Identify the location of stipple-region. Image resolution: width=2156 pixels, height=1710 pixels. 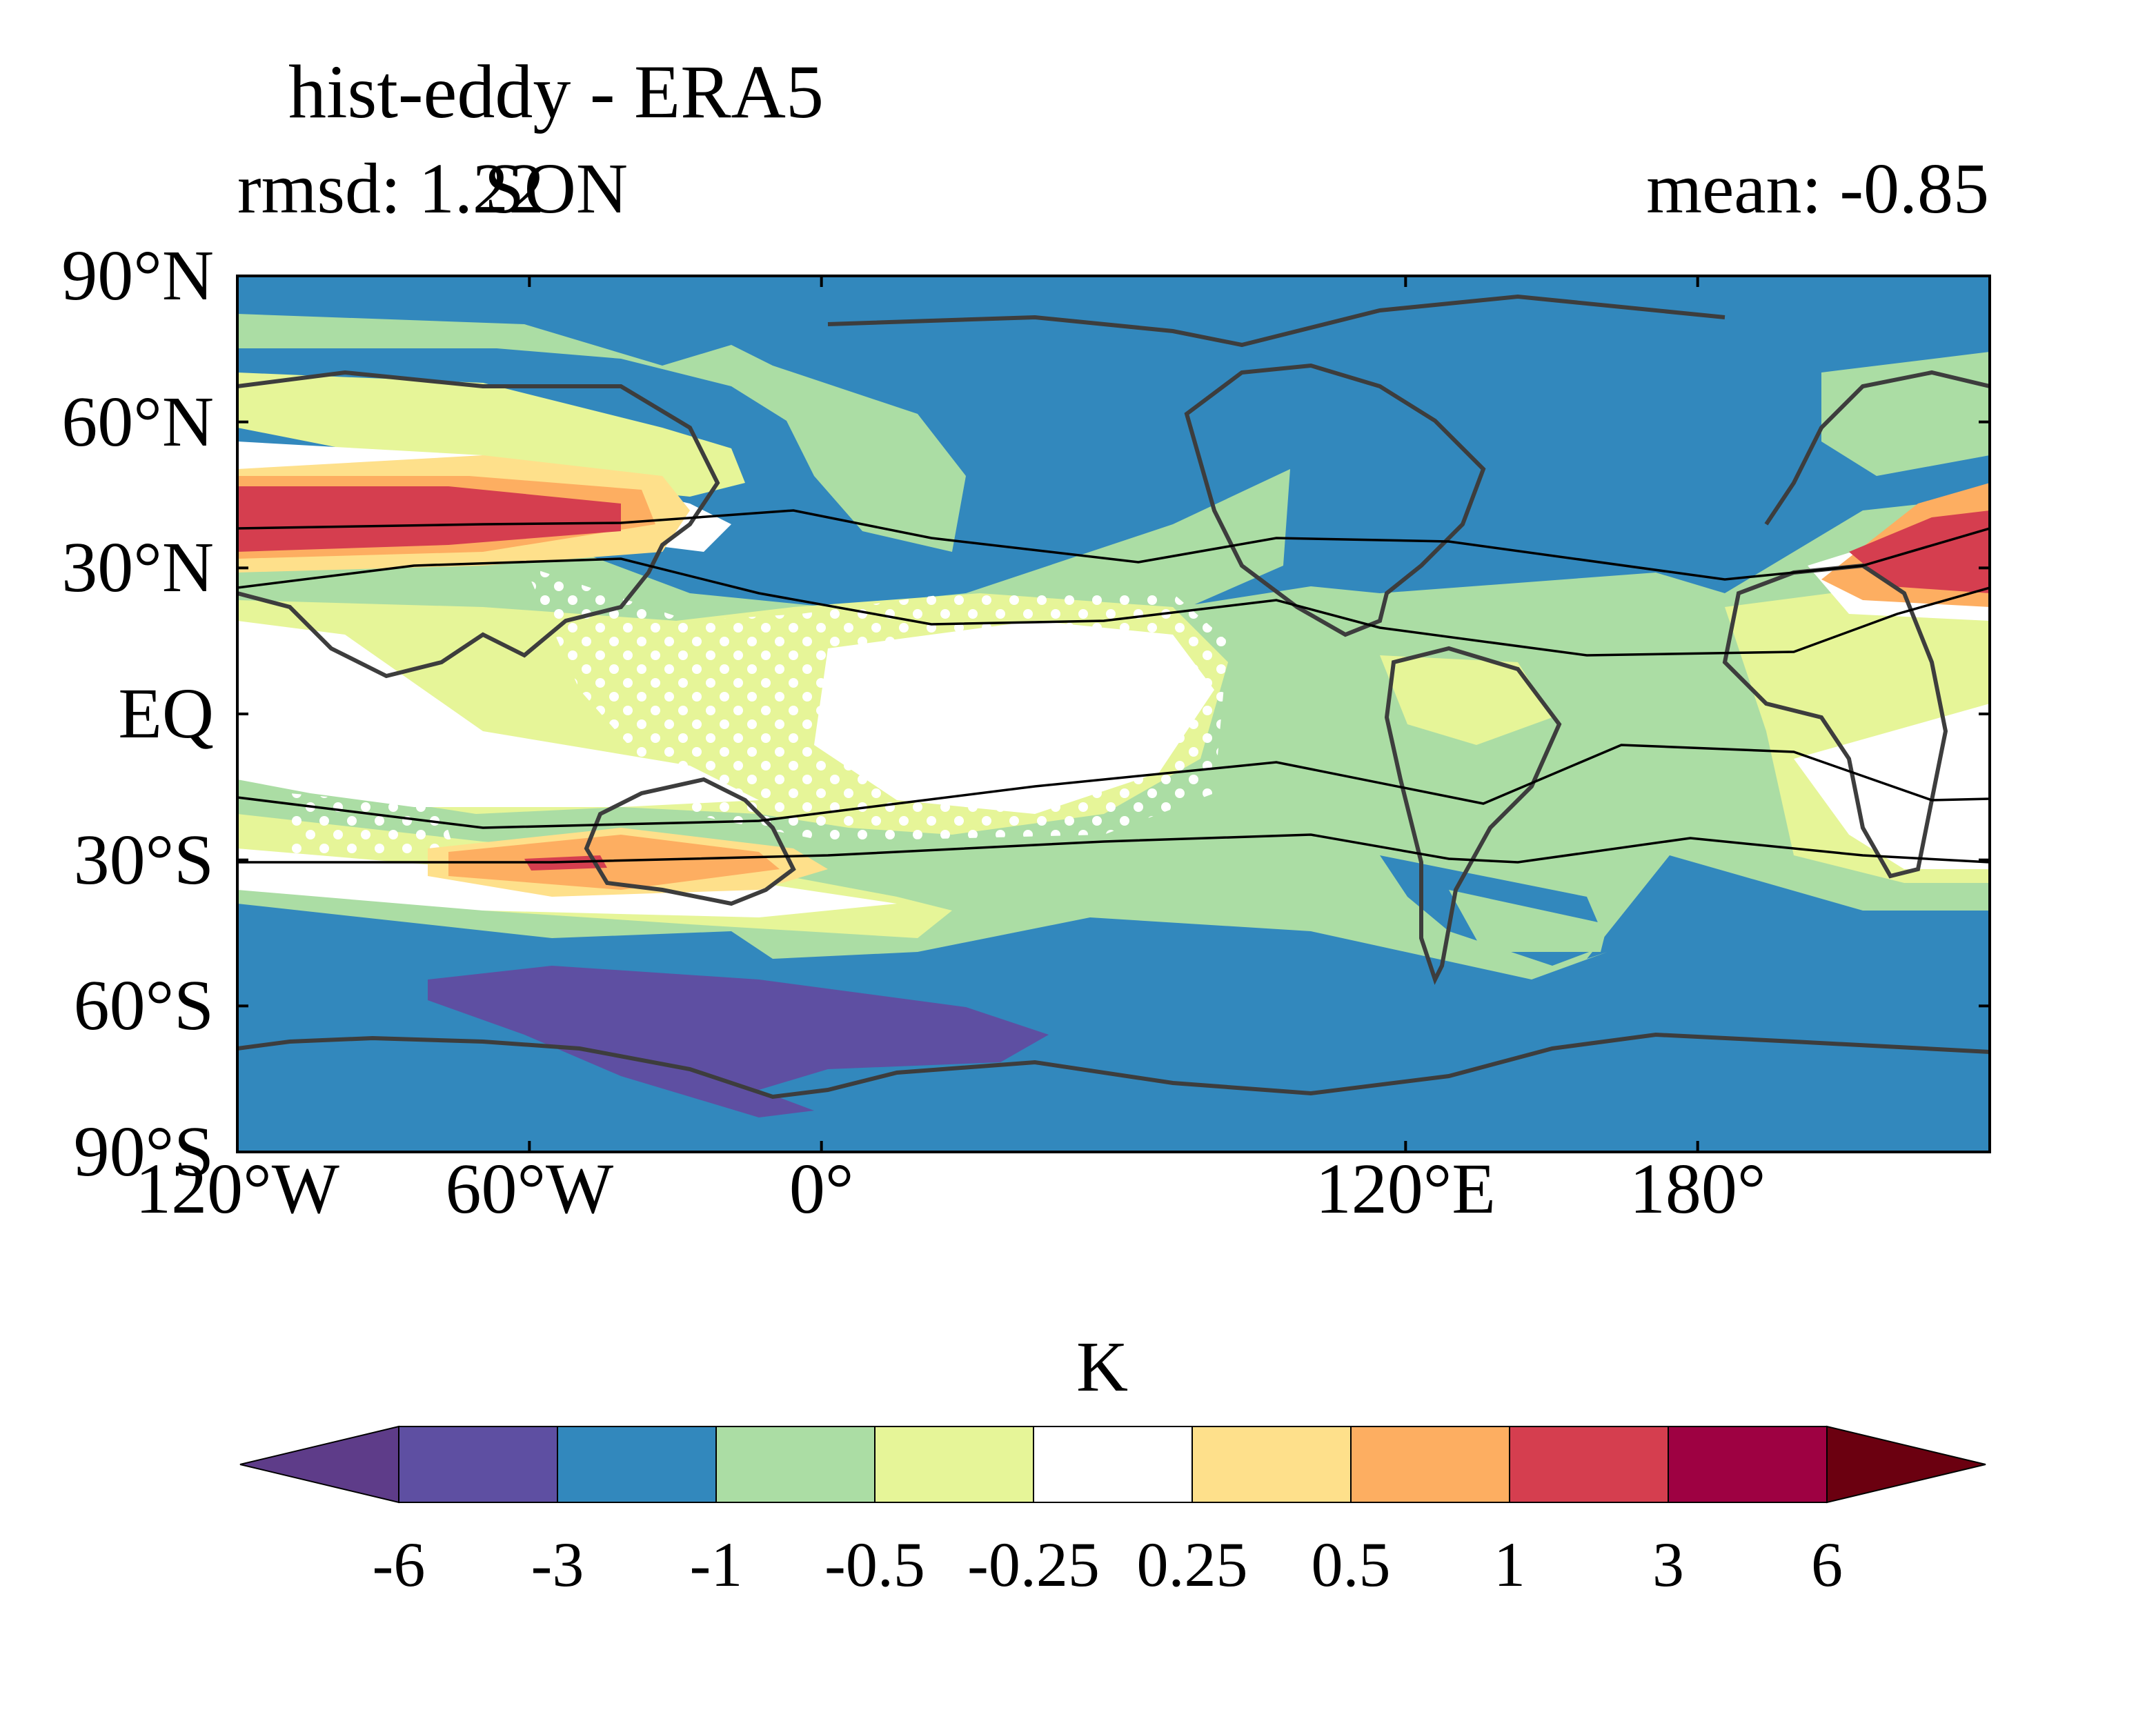
(876, 704).